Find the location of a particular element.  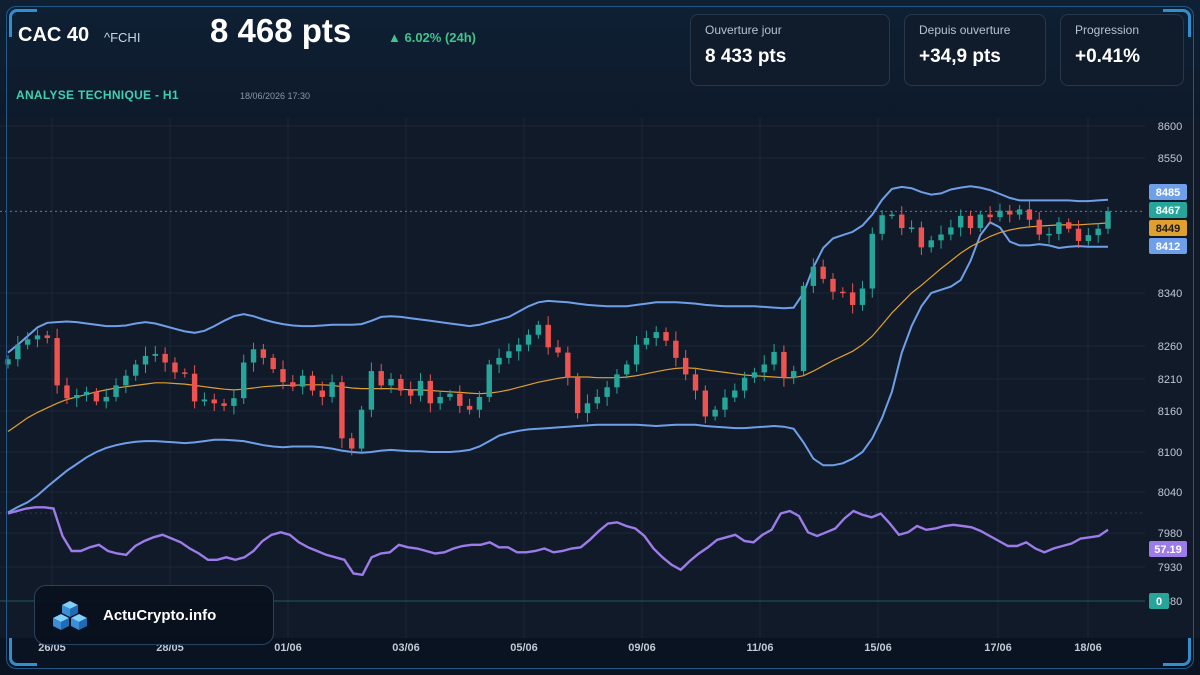

x-tick-label: 03/06 is located at coordinates (406, 648).